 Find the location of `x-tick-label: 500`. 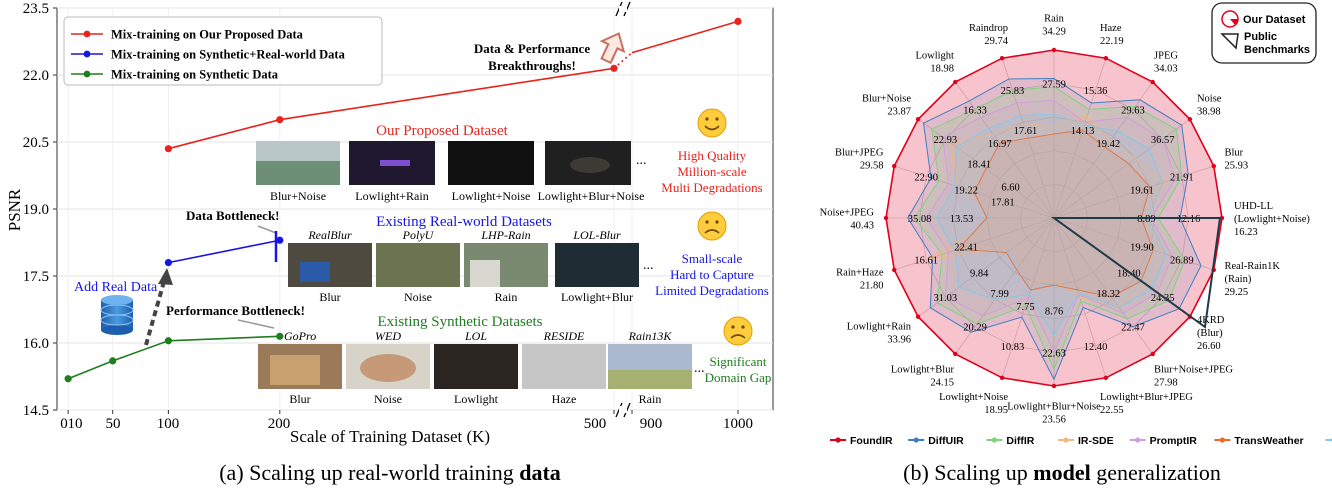

x-tick-label: 500 is located at coordinates (595, 424).